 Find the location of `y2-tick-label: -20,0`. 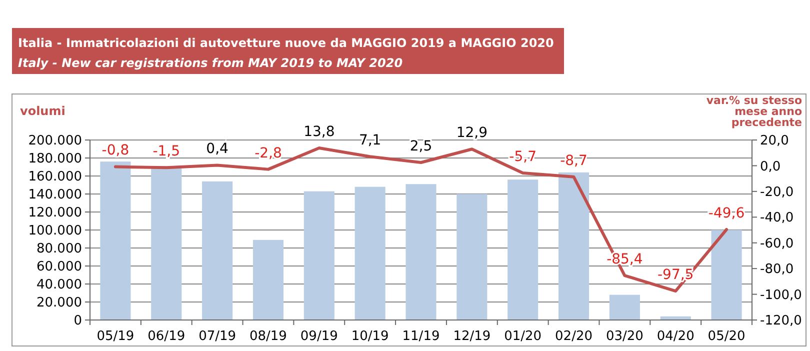

y2-tick-label: -20,0 is located at coordinates (777, 192).